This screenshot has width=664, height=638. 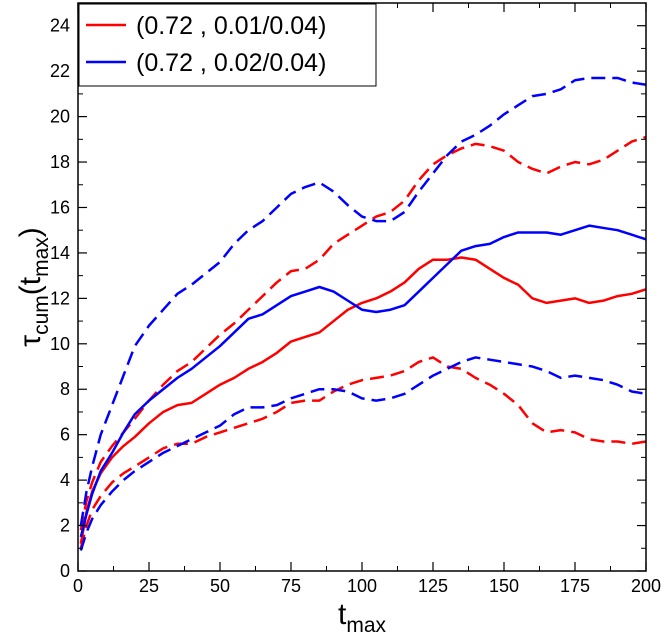 I want to click on x-tick-label: 150, so click(x=504, y=586).